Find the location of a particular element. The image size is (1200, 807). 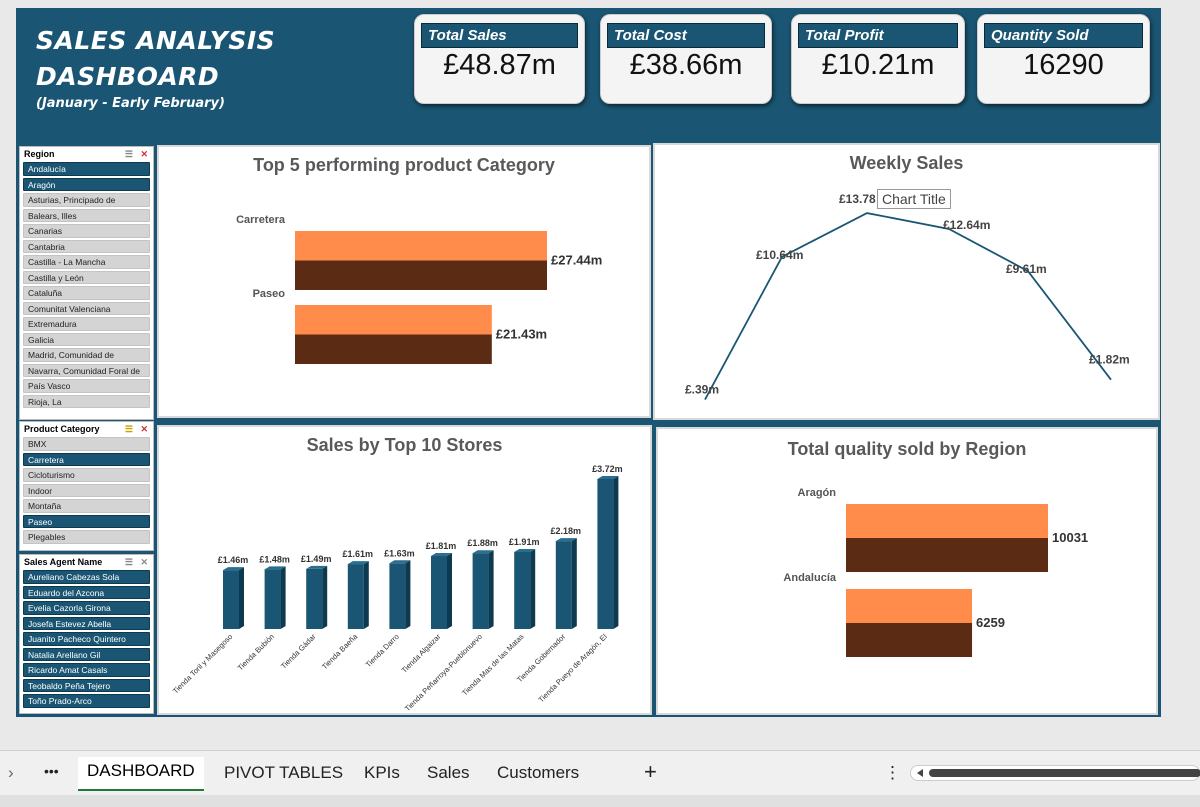

scroll-left-arrow-icon is located at coordinates (920, 773).